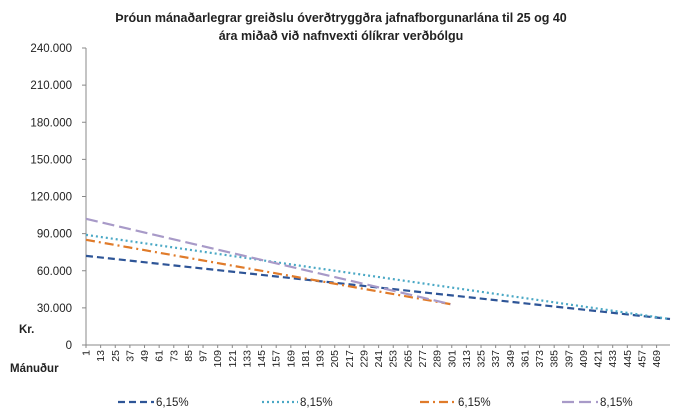  Describe the element at coordinates (172, 403) in the screenshot. I see `legend-label-1: 6,15%` at that location.